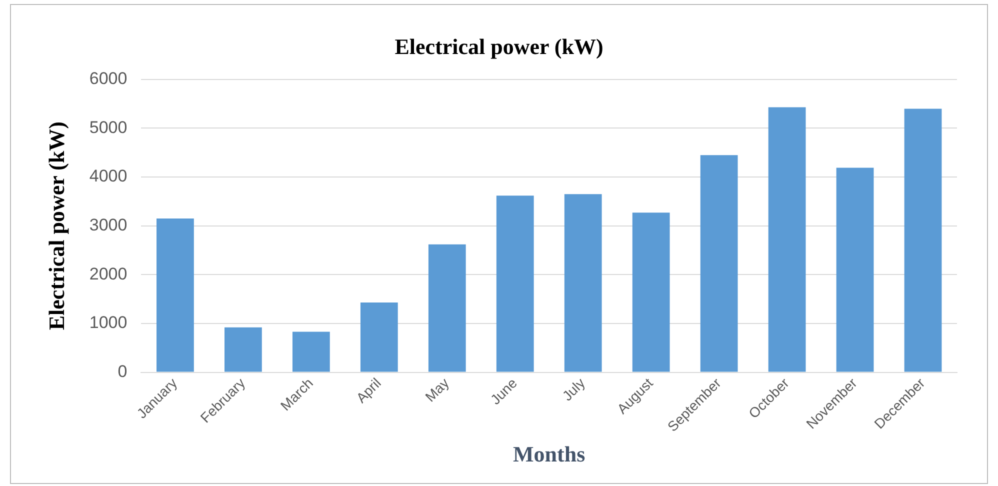 Image resolution: width=998 pixels, height=486 pixels. Describe the element at coordinates (108, 225) in the screenshot. I see `y-tick-label: 3000` at that location.